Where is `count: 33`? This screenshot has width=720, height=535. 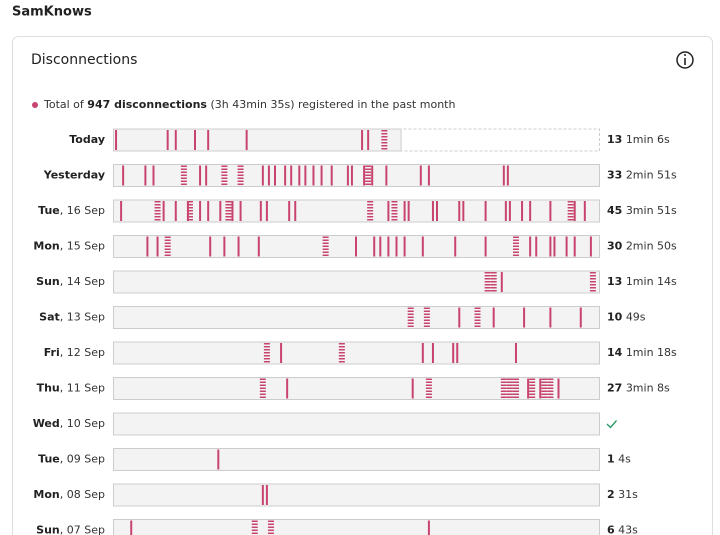
count: 33 is located at coordinates (614, 175).